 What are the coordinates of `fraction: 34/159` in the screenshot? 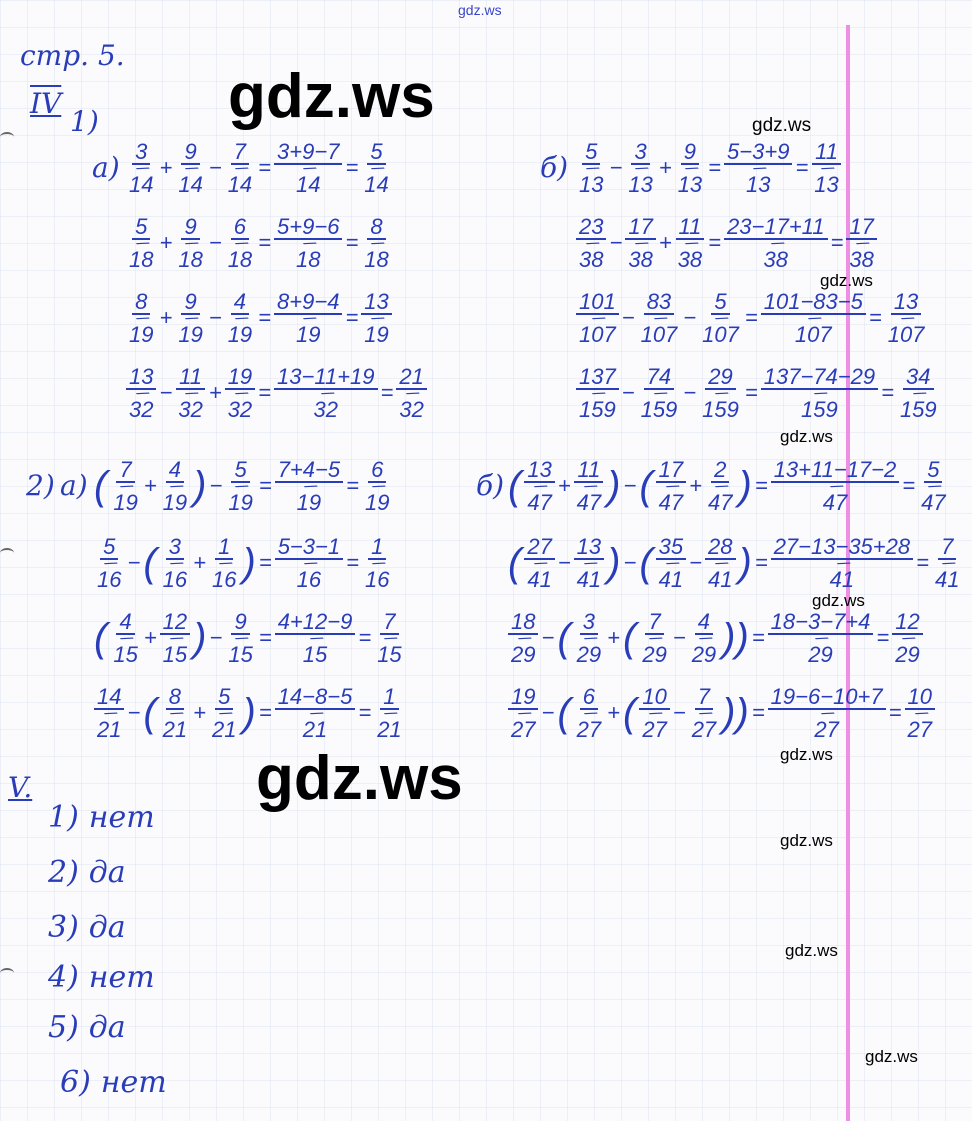 It's located at (918, 393).